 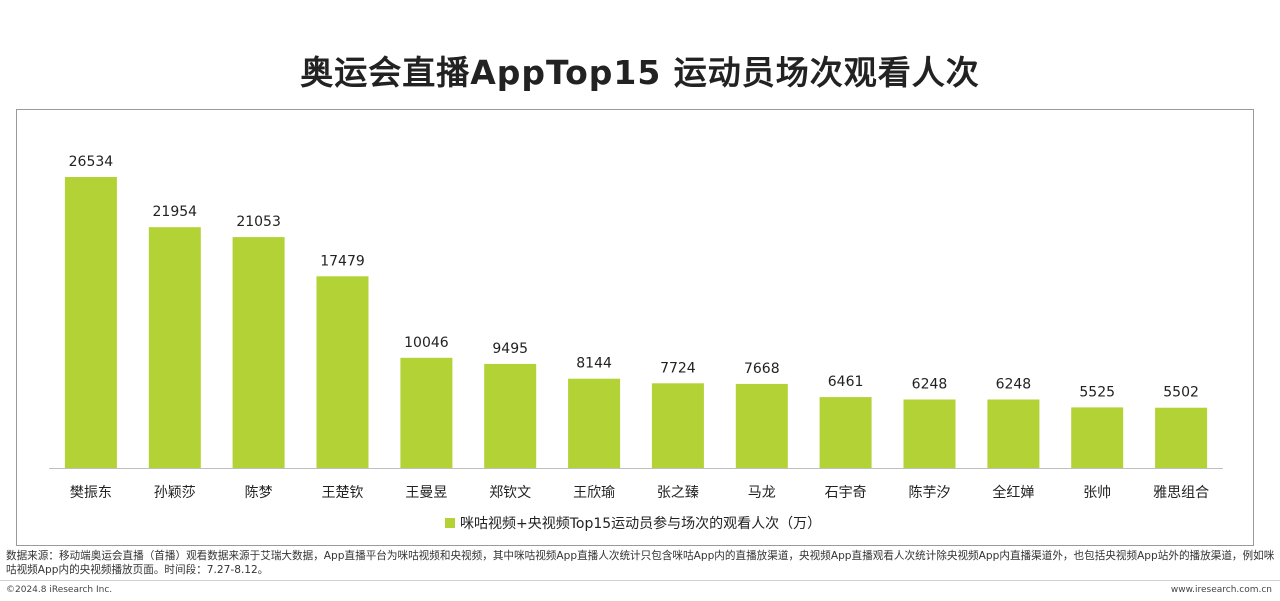 What do you see at coordinates (594, 493) in the screenshot?
I see `x-tick-label: 王欣瑜` at bounding box center [594, 493].